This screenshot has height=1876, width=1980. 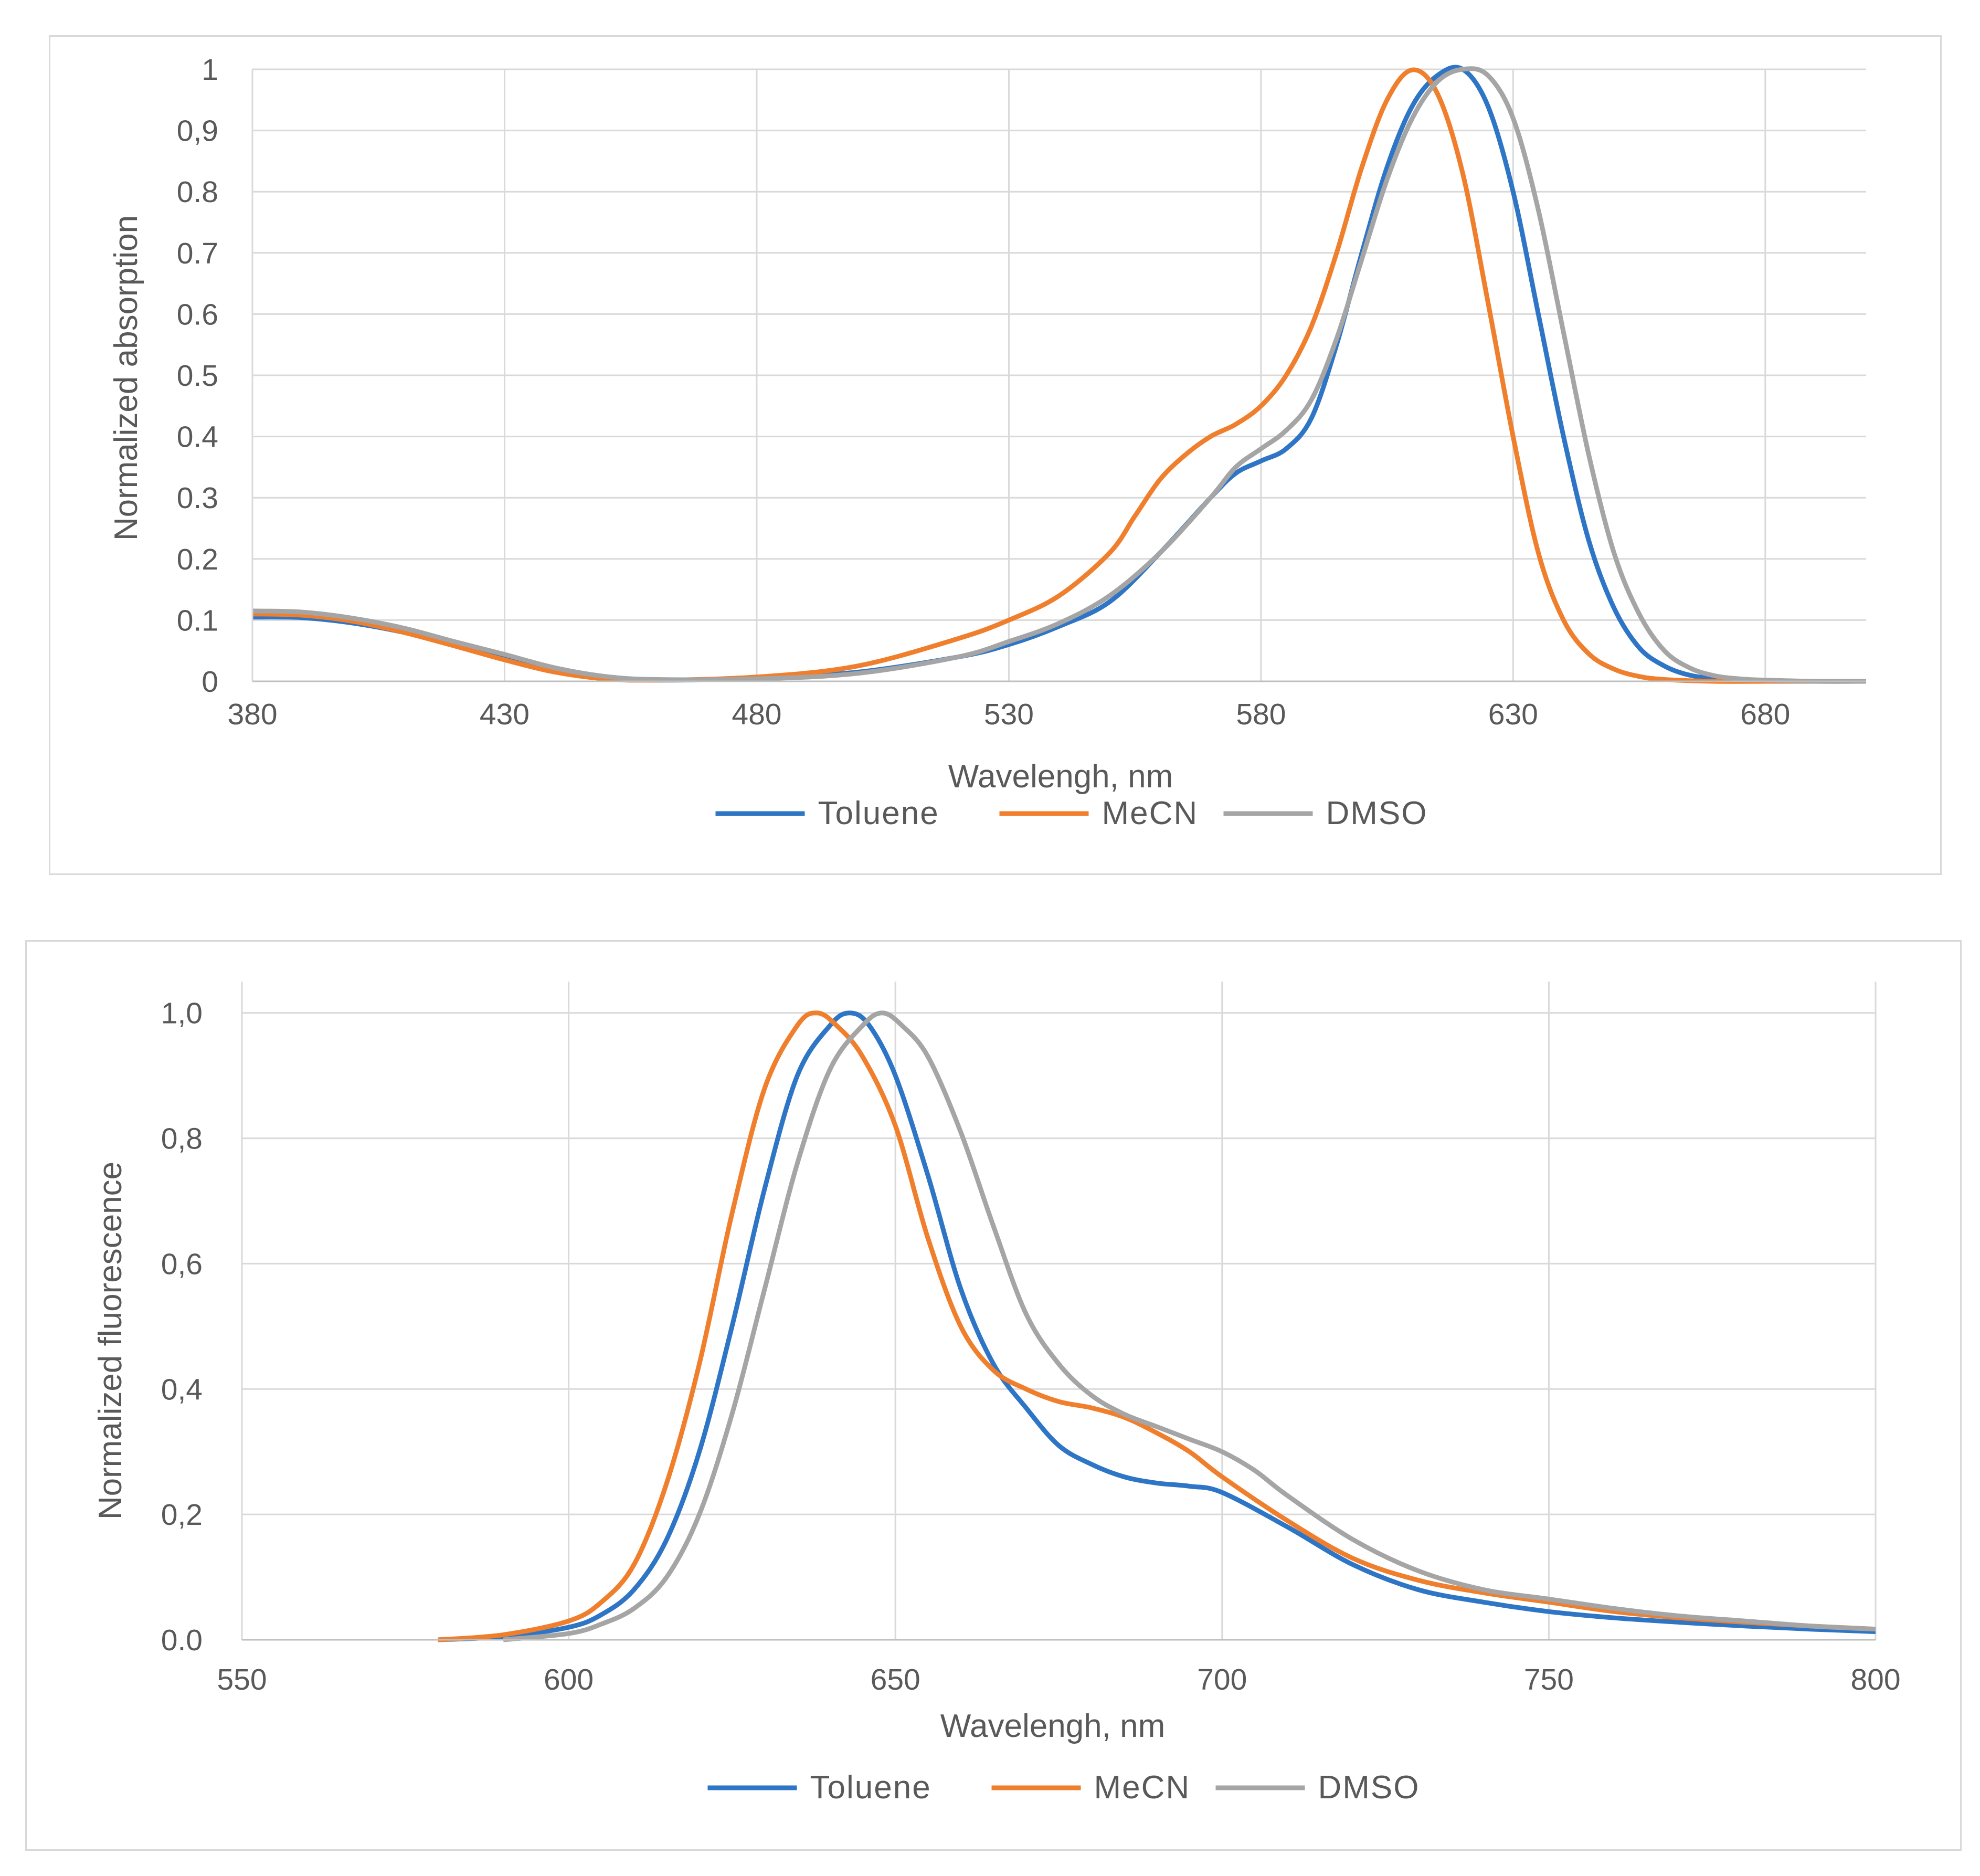 What do you see at coordinates (110, 1341) in the screenshot?
I see `fluorescence-y-axis-title: Normalized fluorescence` at bounding box center [110, 1341].